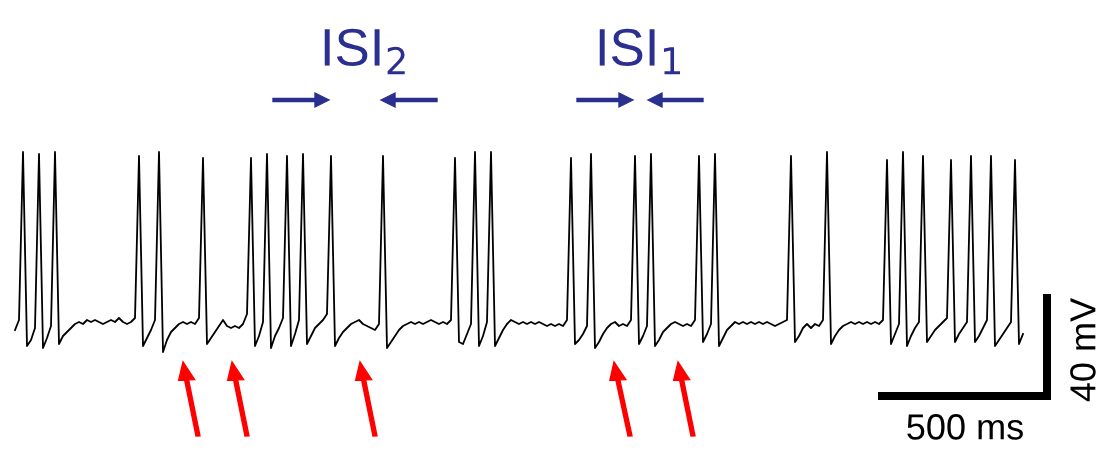  Describe the element at coordinates (639, 51) in the screenshot. I see `text: ISI$_{1}$` at that location.